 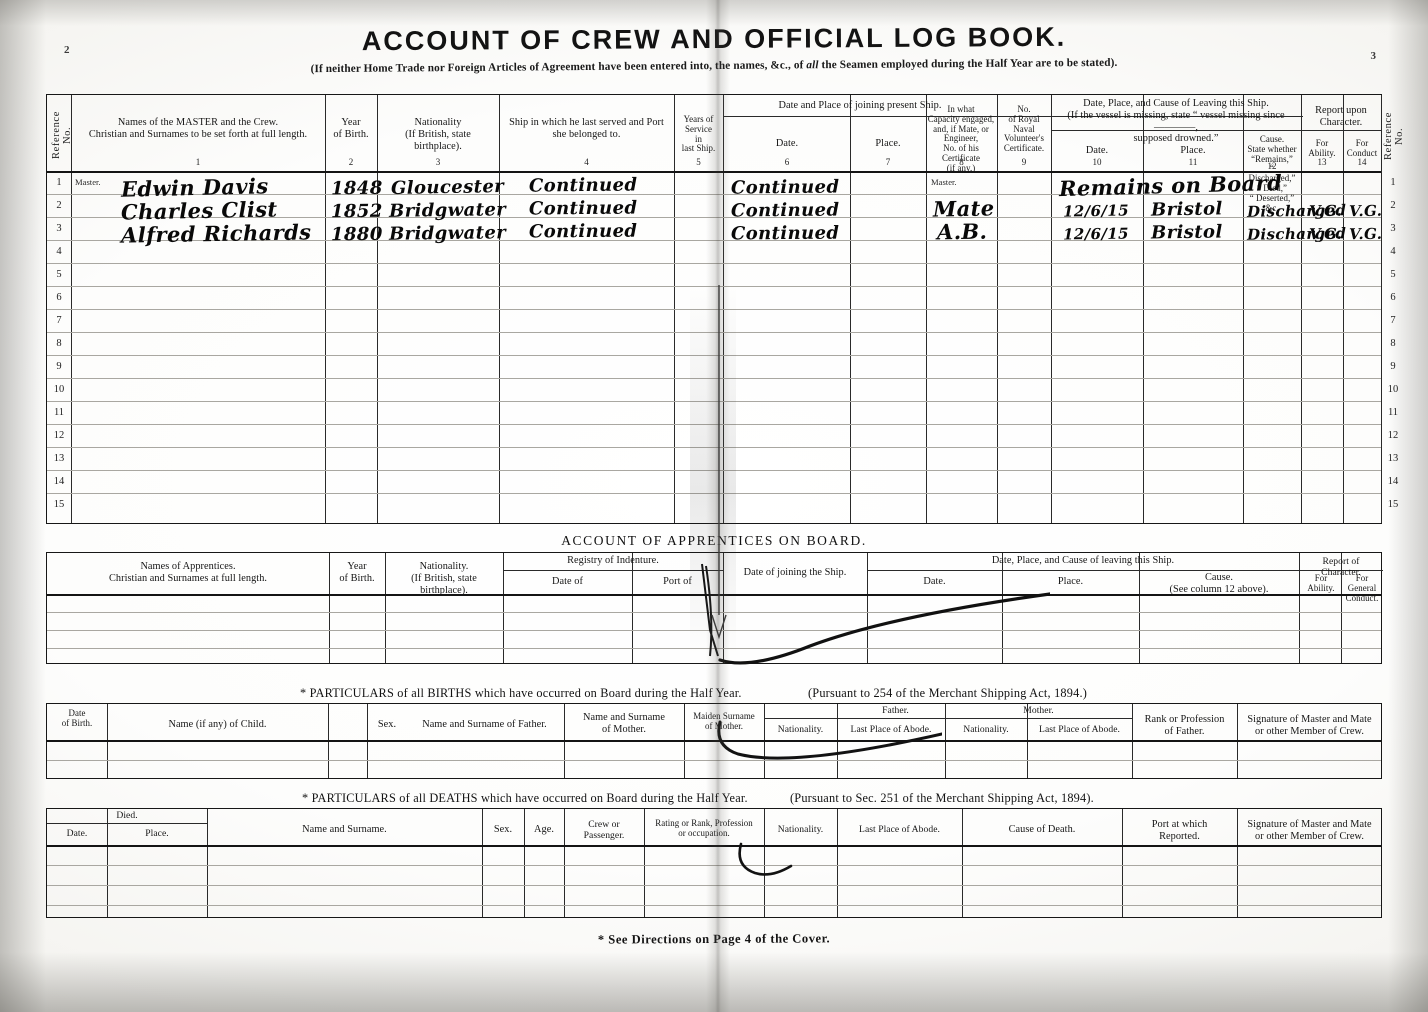 I want to click on crew-entry-last-ship: Continued, so click(x=583, y=231).